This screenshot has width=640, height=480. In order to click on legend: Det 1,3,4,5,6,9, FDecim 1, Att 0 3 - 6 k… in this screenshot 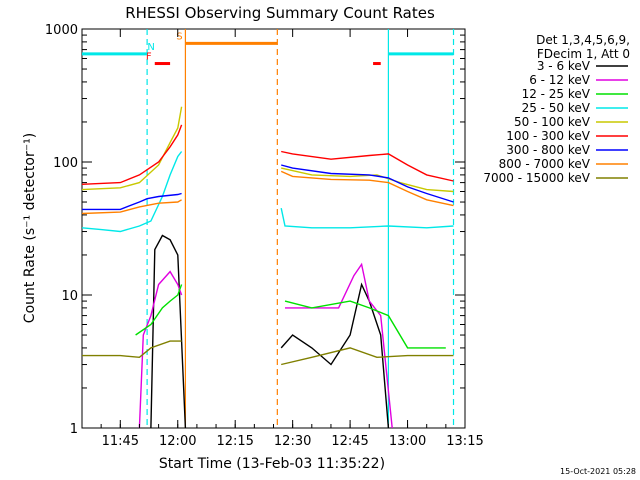, I will do `click(556, 109)`.